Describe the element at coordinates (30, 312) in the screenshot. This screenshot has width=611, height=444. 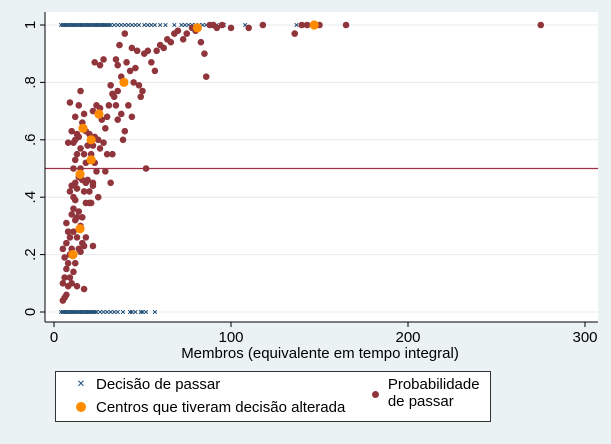
I see `y-tick-label: 0` at that location.